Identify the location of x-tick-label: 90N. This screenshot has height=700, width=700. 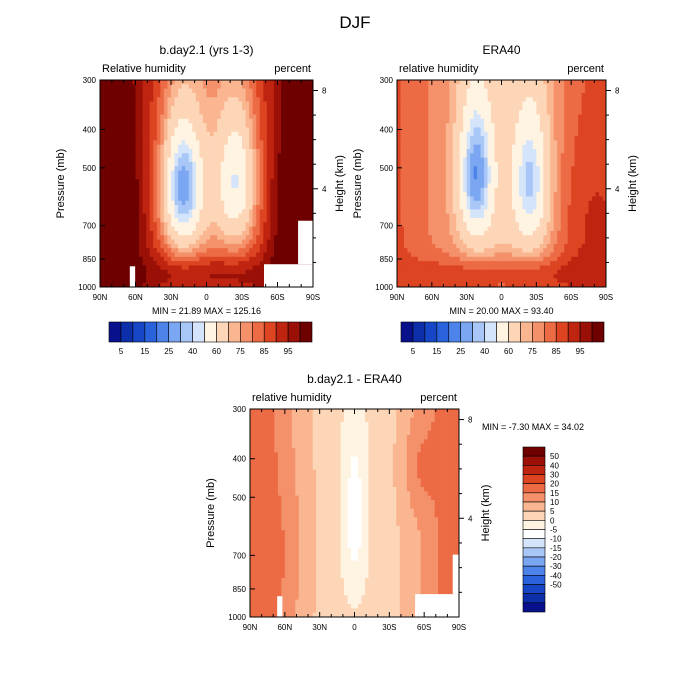
(100, 297).